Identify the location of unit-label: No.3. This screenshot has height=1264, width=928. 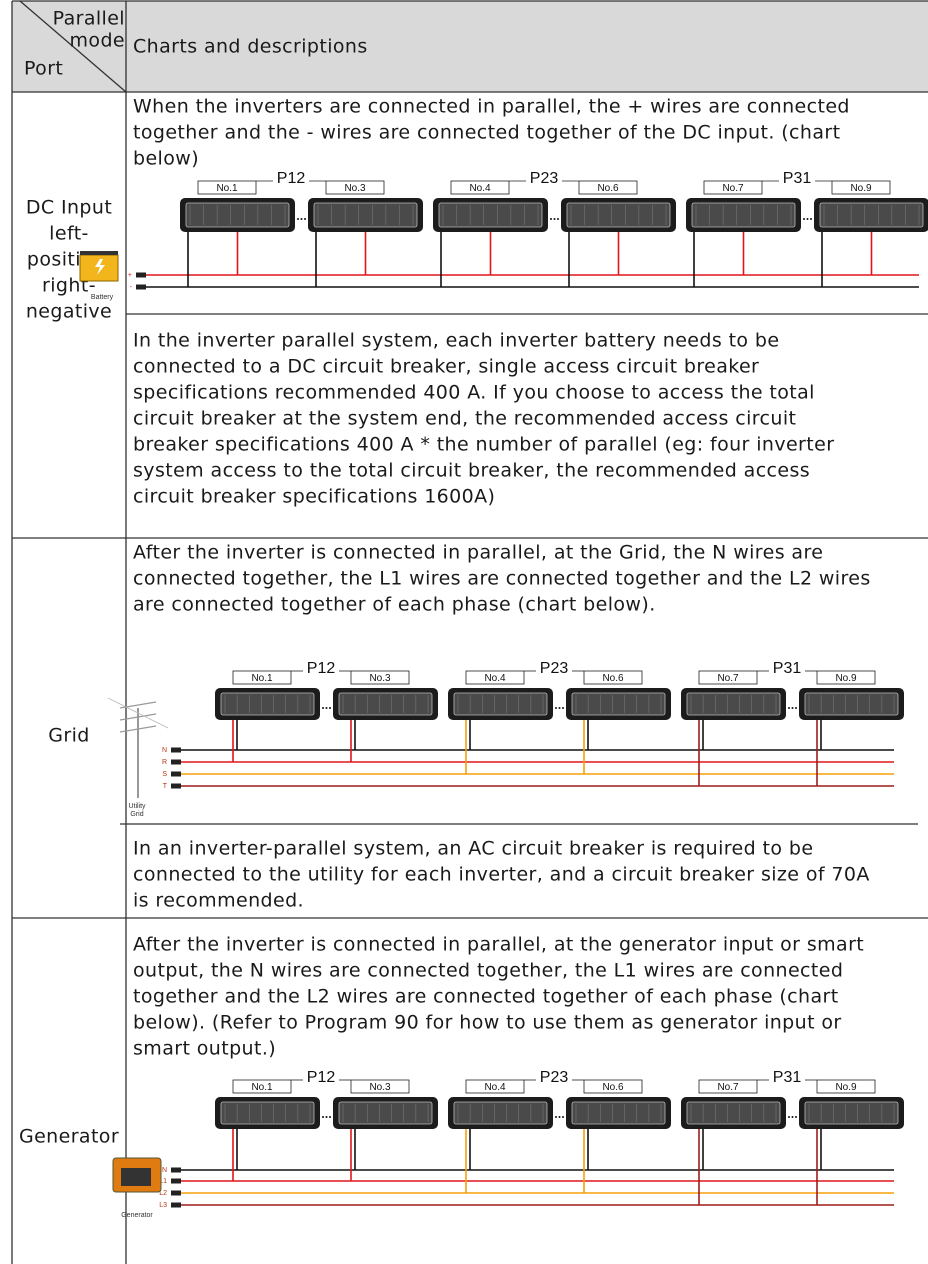
(355, 188).